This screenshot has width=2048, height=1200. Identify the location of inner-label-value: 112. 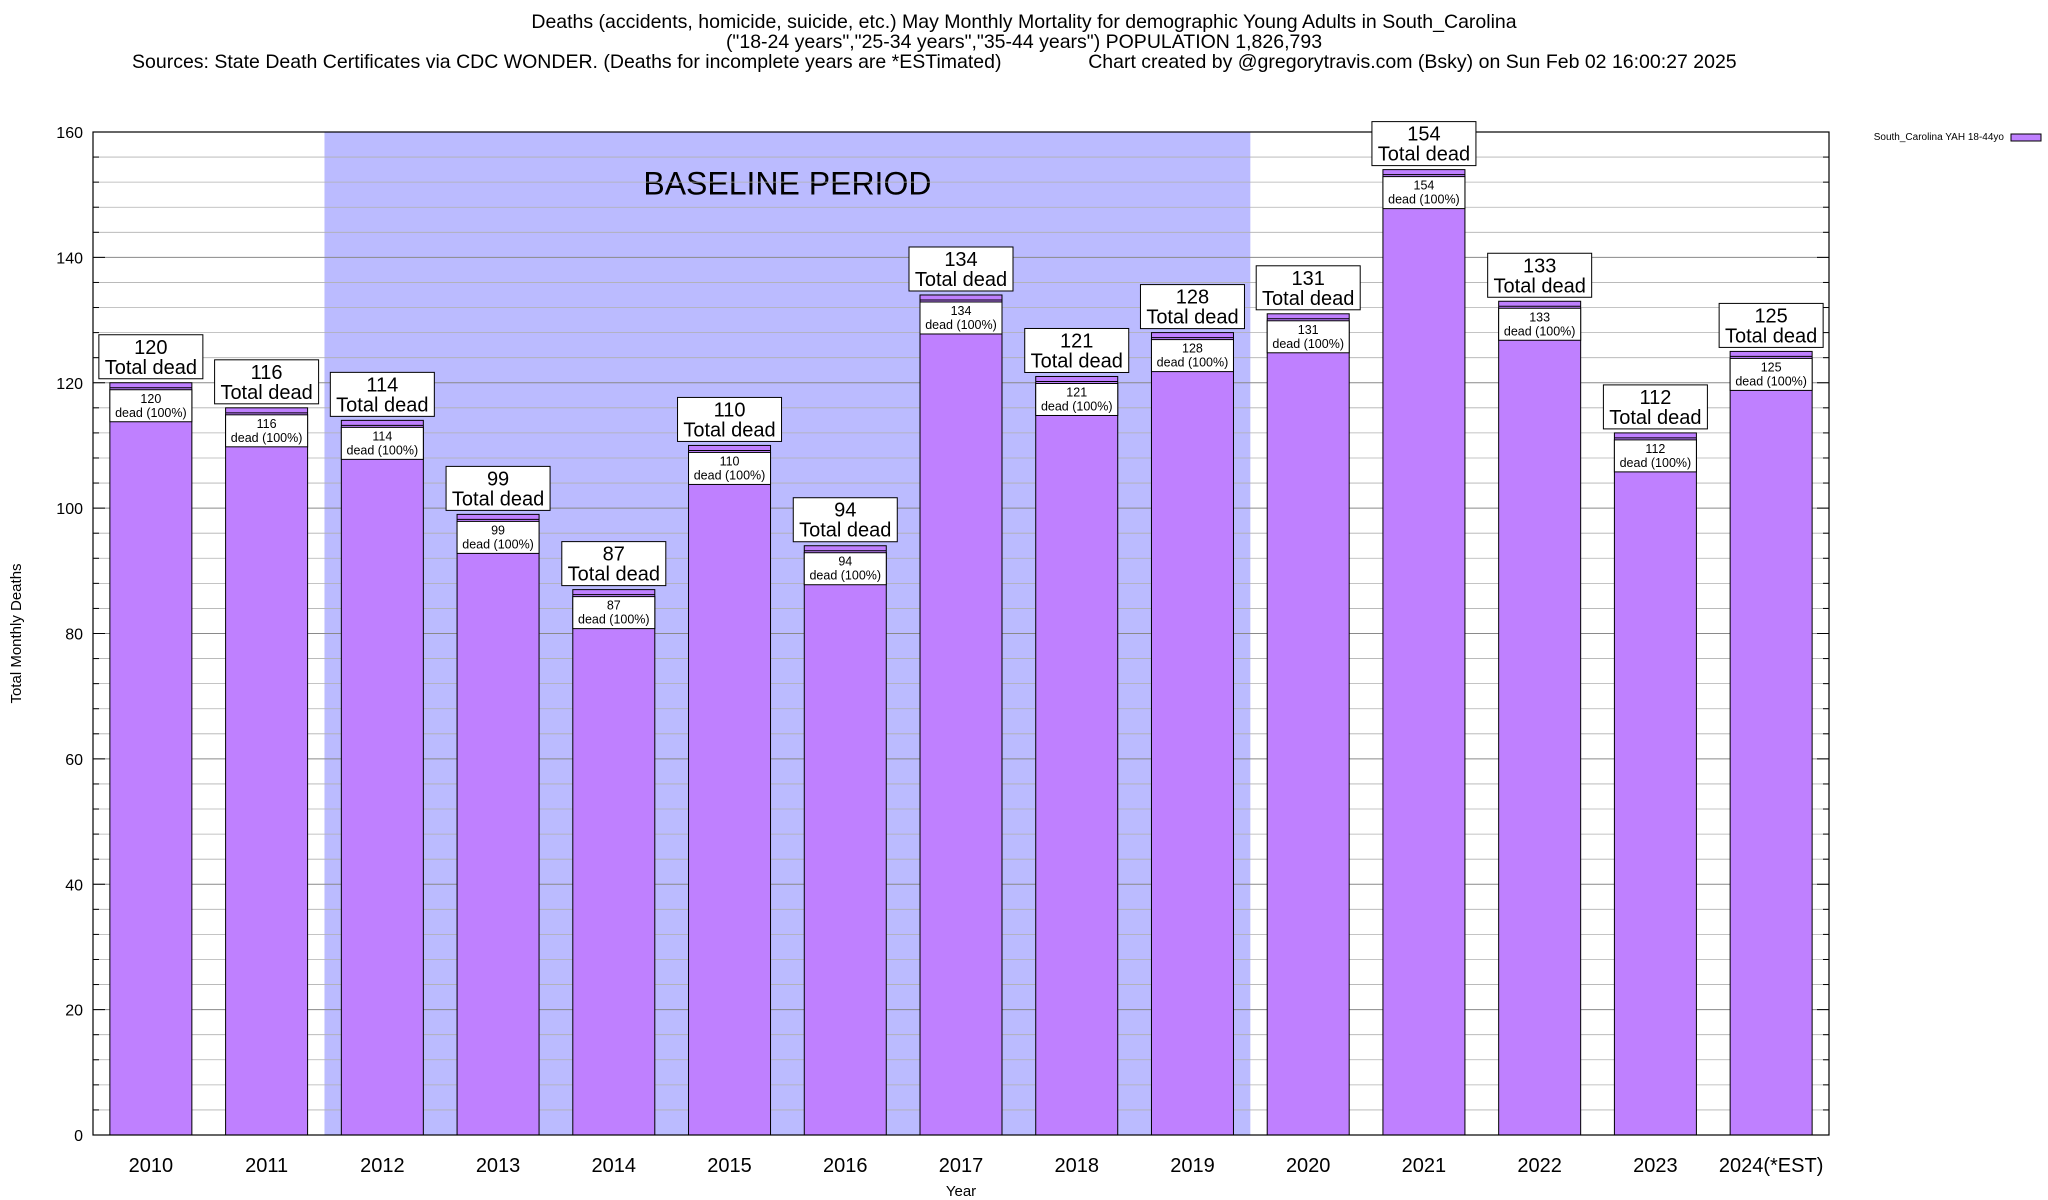
(1655, 449).